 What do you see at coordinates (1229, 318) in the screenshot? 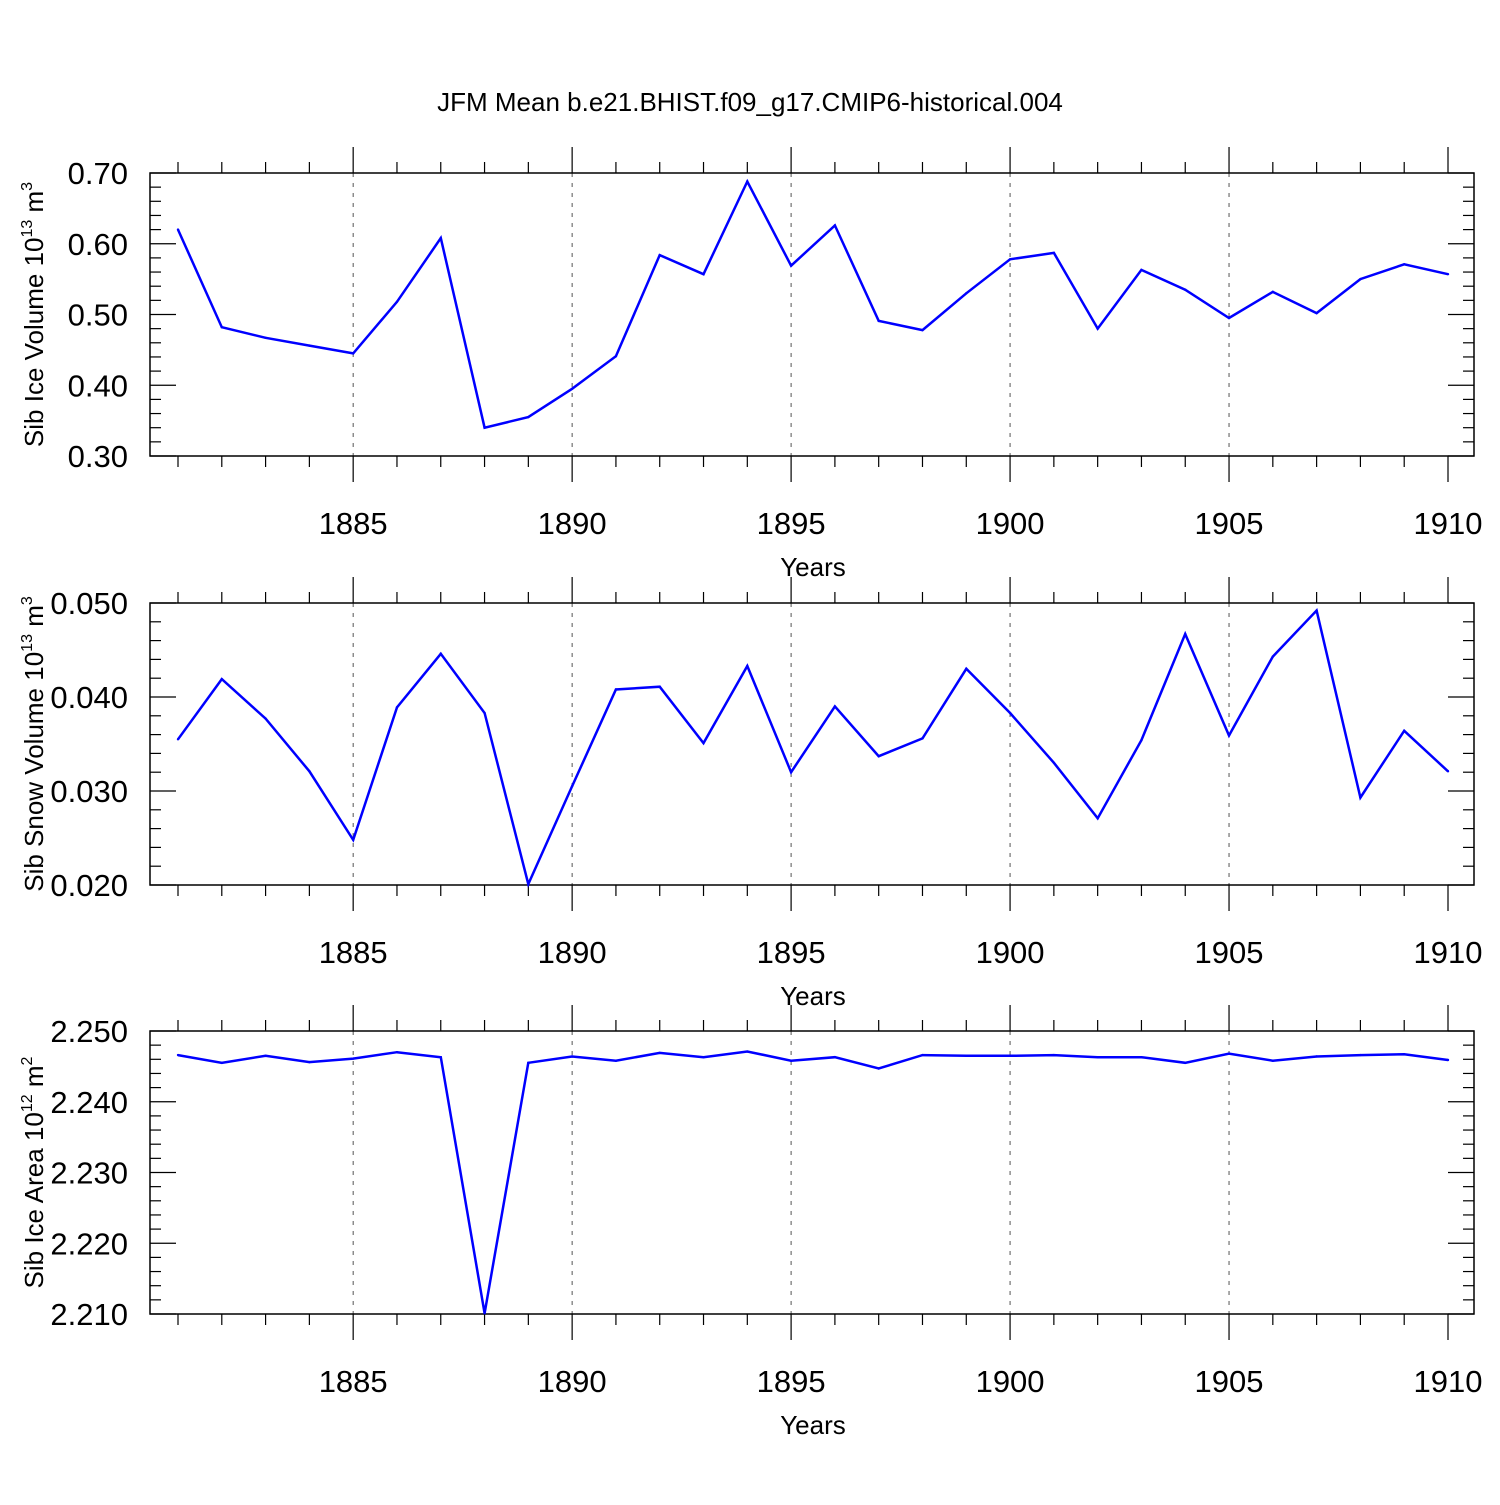
I see `chart-0-point-1905` at bounding box center [1229, 318].